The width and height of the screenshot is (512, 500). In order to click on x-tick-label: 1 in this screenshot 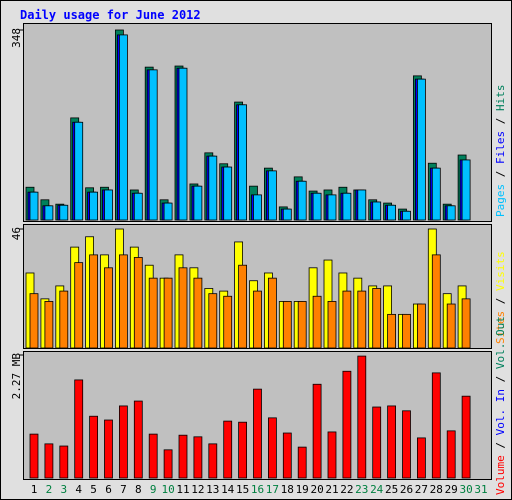, I will do `click(34, 489)`.